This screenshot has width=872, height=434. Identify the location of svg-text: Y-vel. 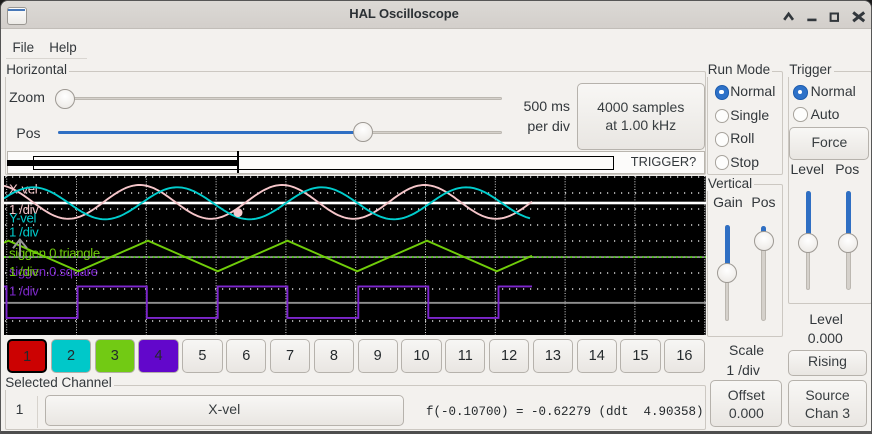
(23, 217).